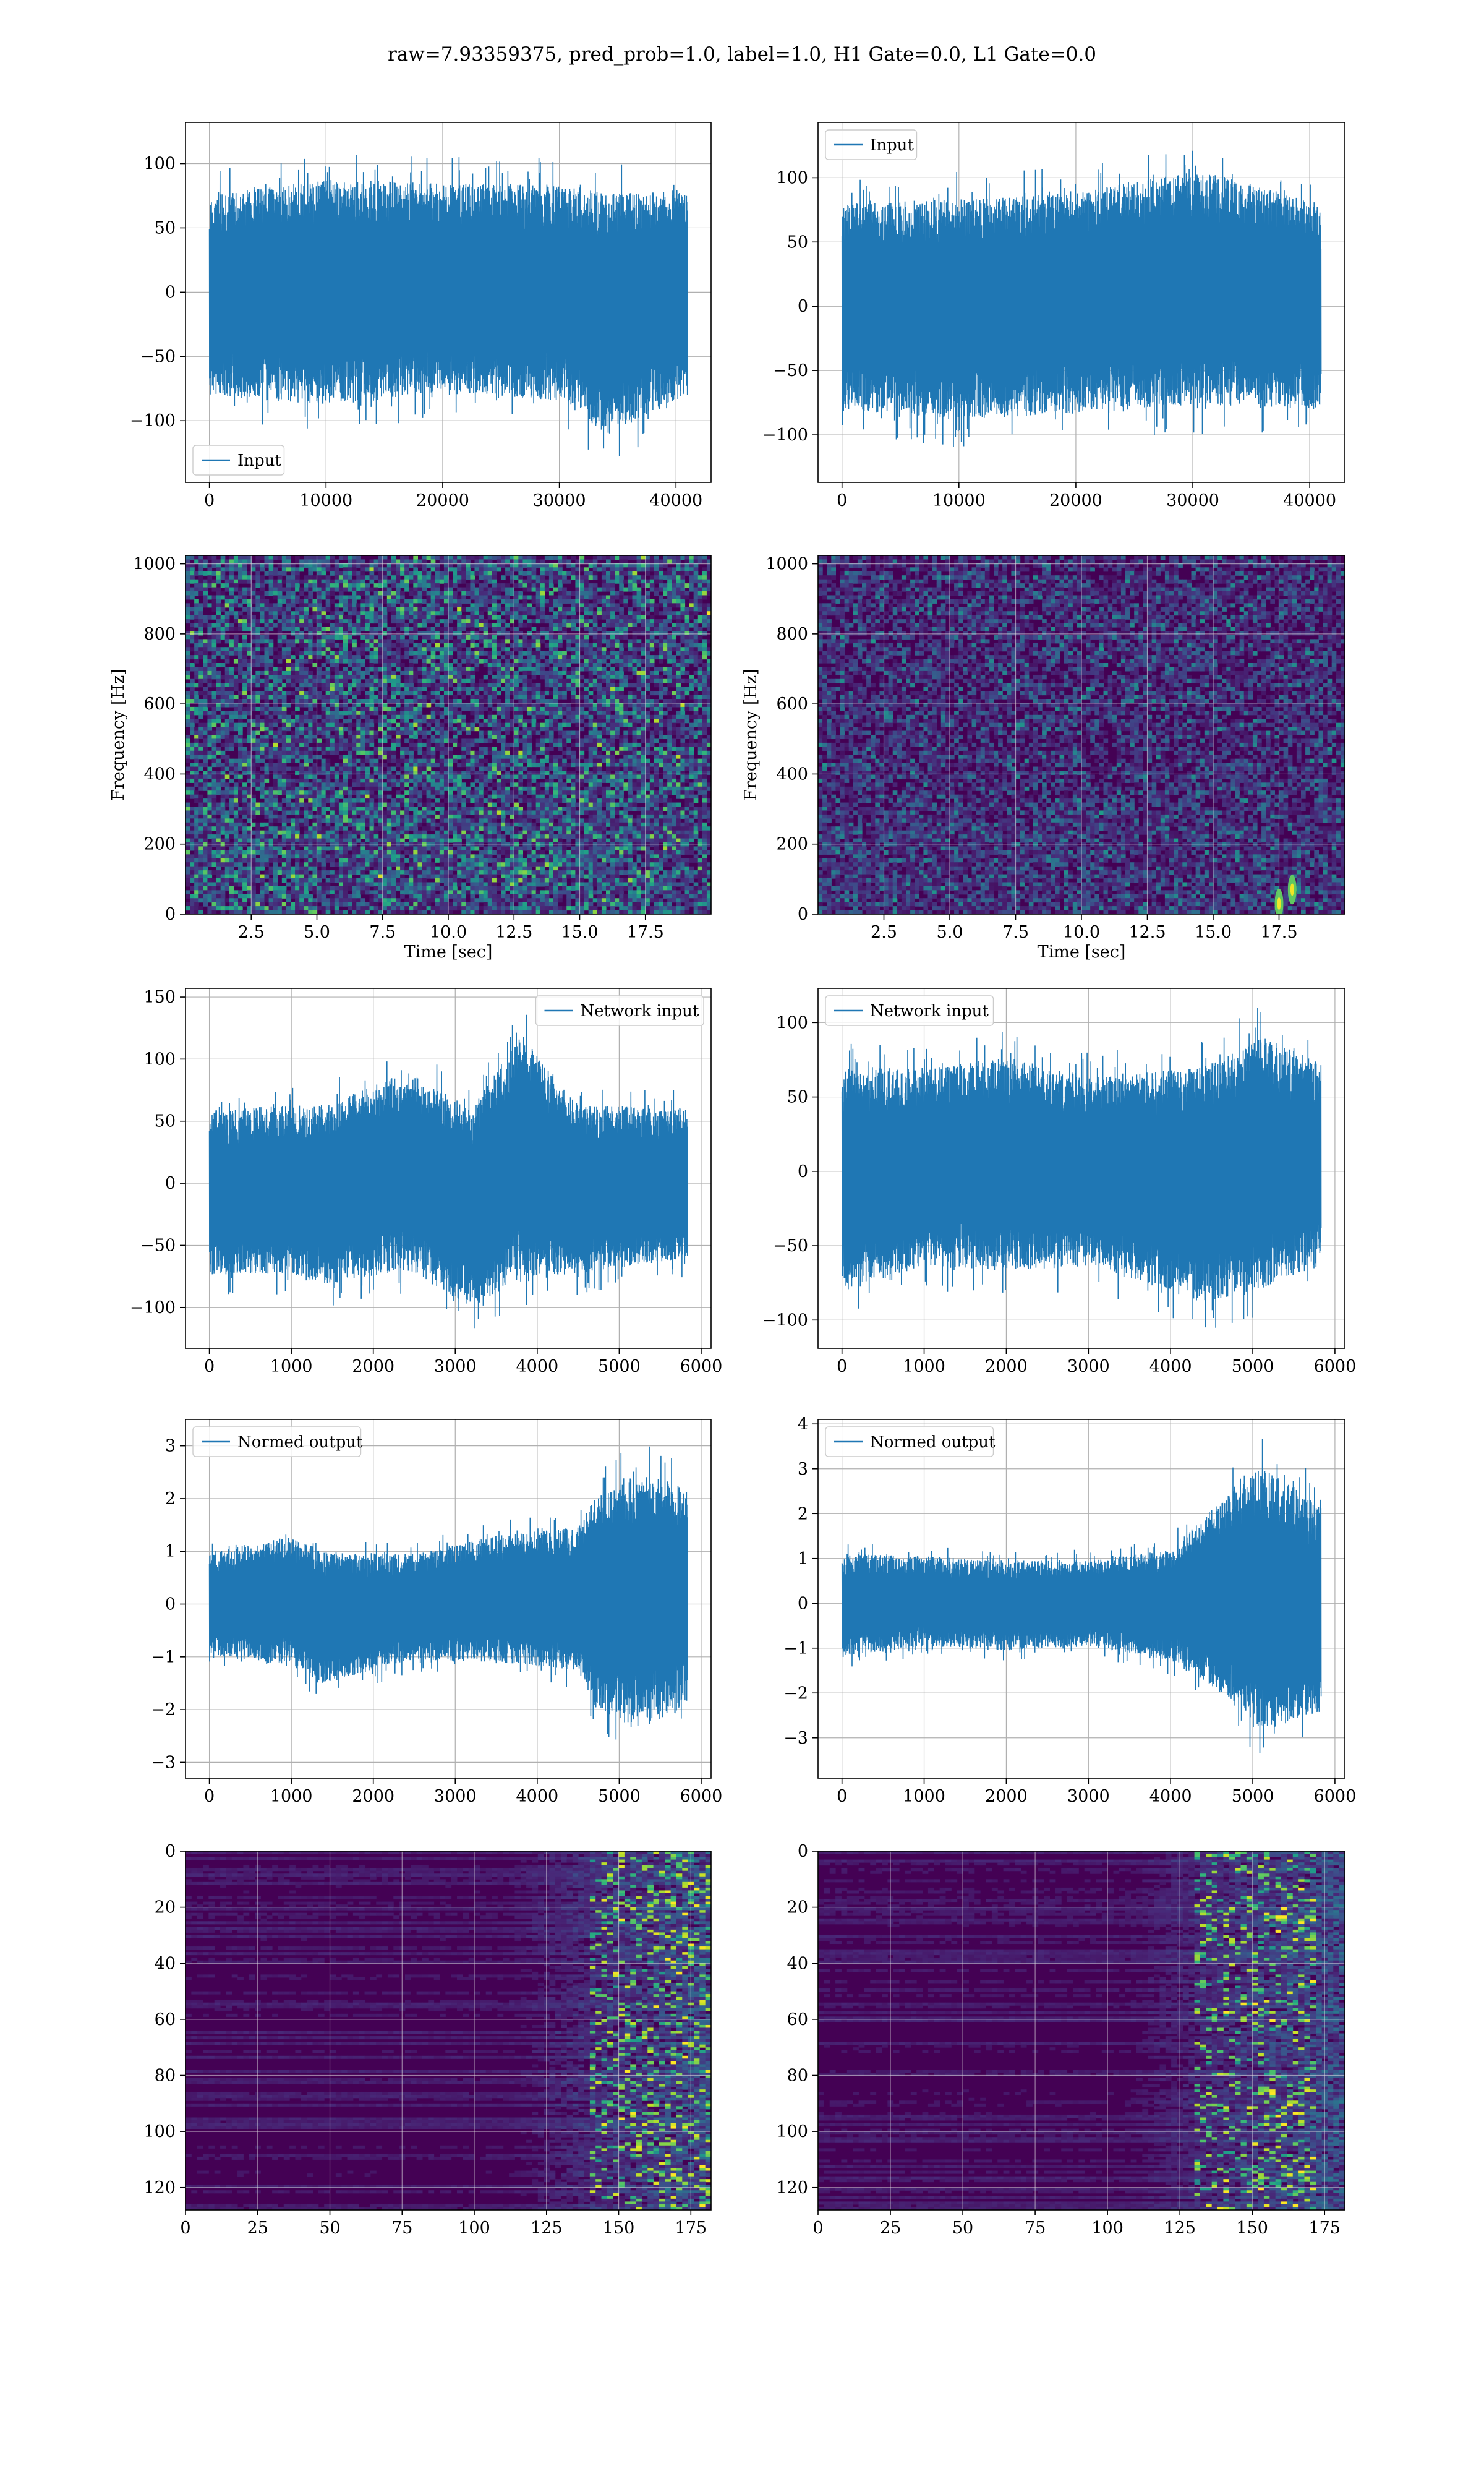 Image resolution: width=1484 pixels, height=2474 pixels. I want to click on series-line-network-input-l1, so click(1081, 1168).